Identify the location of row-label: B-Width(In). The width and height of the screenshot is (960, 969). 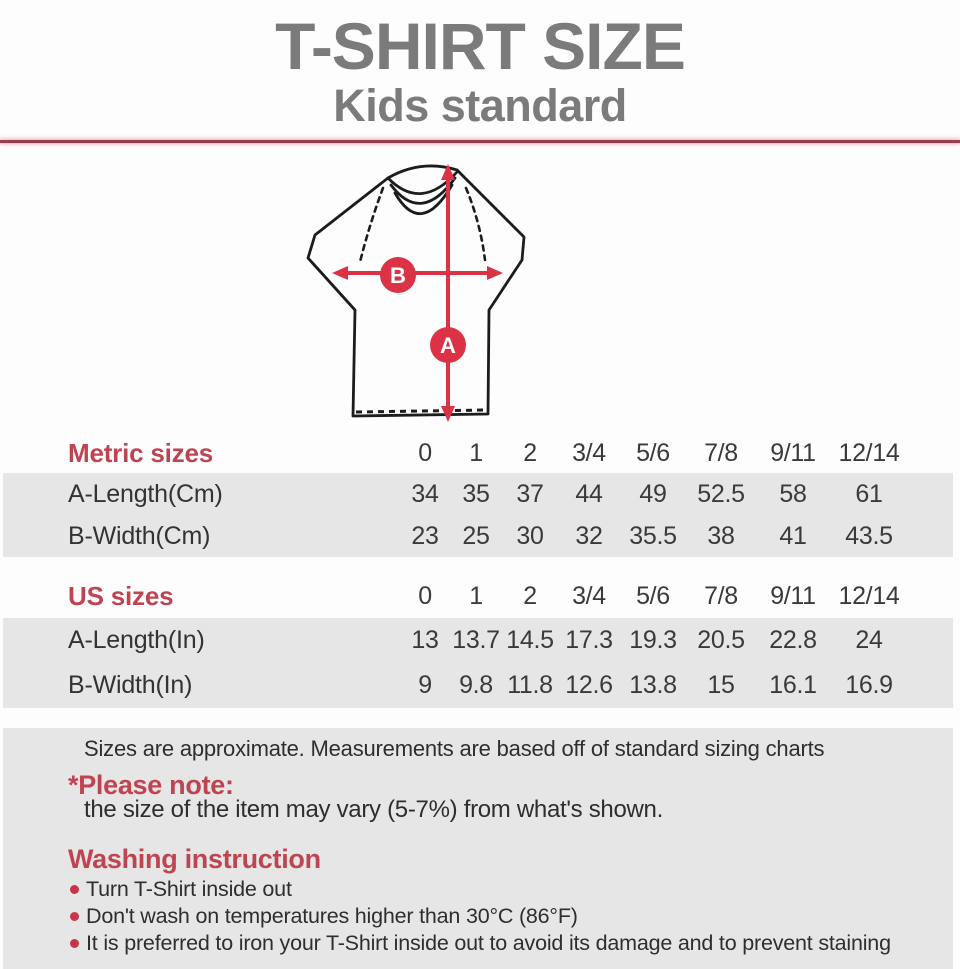
(130, 685).